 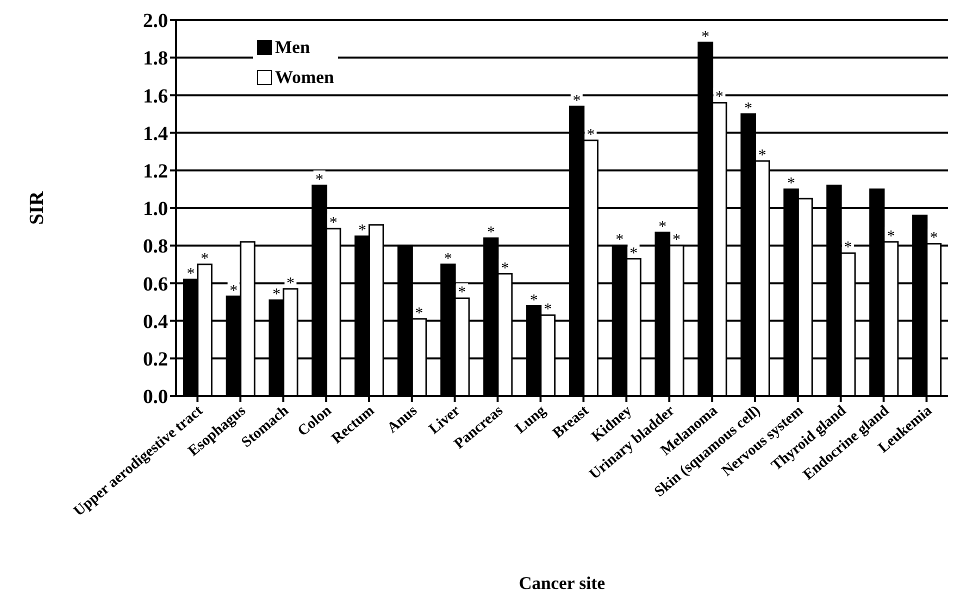 What do you see at coordinates (155, 96) in the screenshot?
I see `y-tick-label: 1.6` at bounding box center [155, 96].